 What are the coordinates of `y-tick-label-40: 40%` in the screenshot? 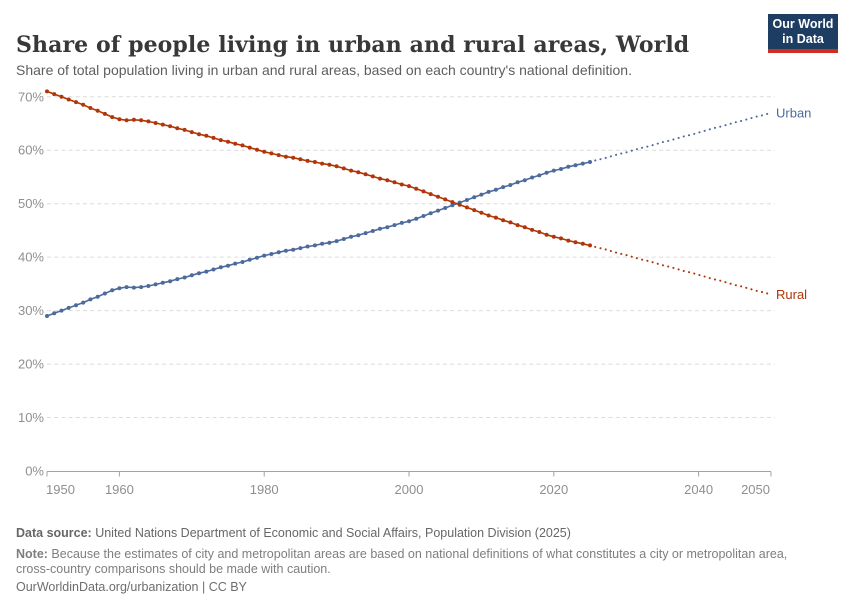 It's located at (31, 257).